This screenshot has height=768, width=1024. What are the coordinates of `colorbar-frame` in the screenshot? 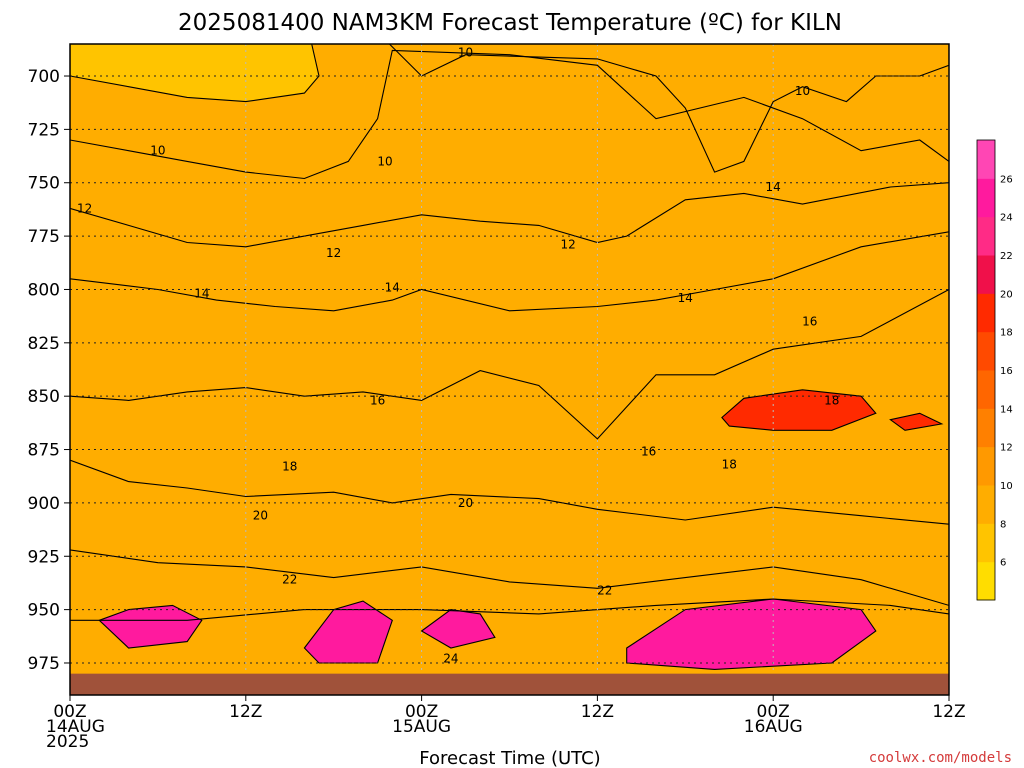 It's located at (986, 370).